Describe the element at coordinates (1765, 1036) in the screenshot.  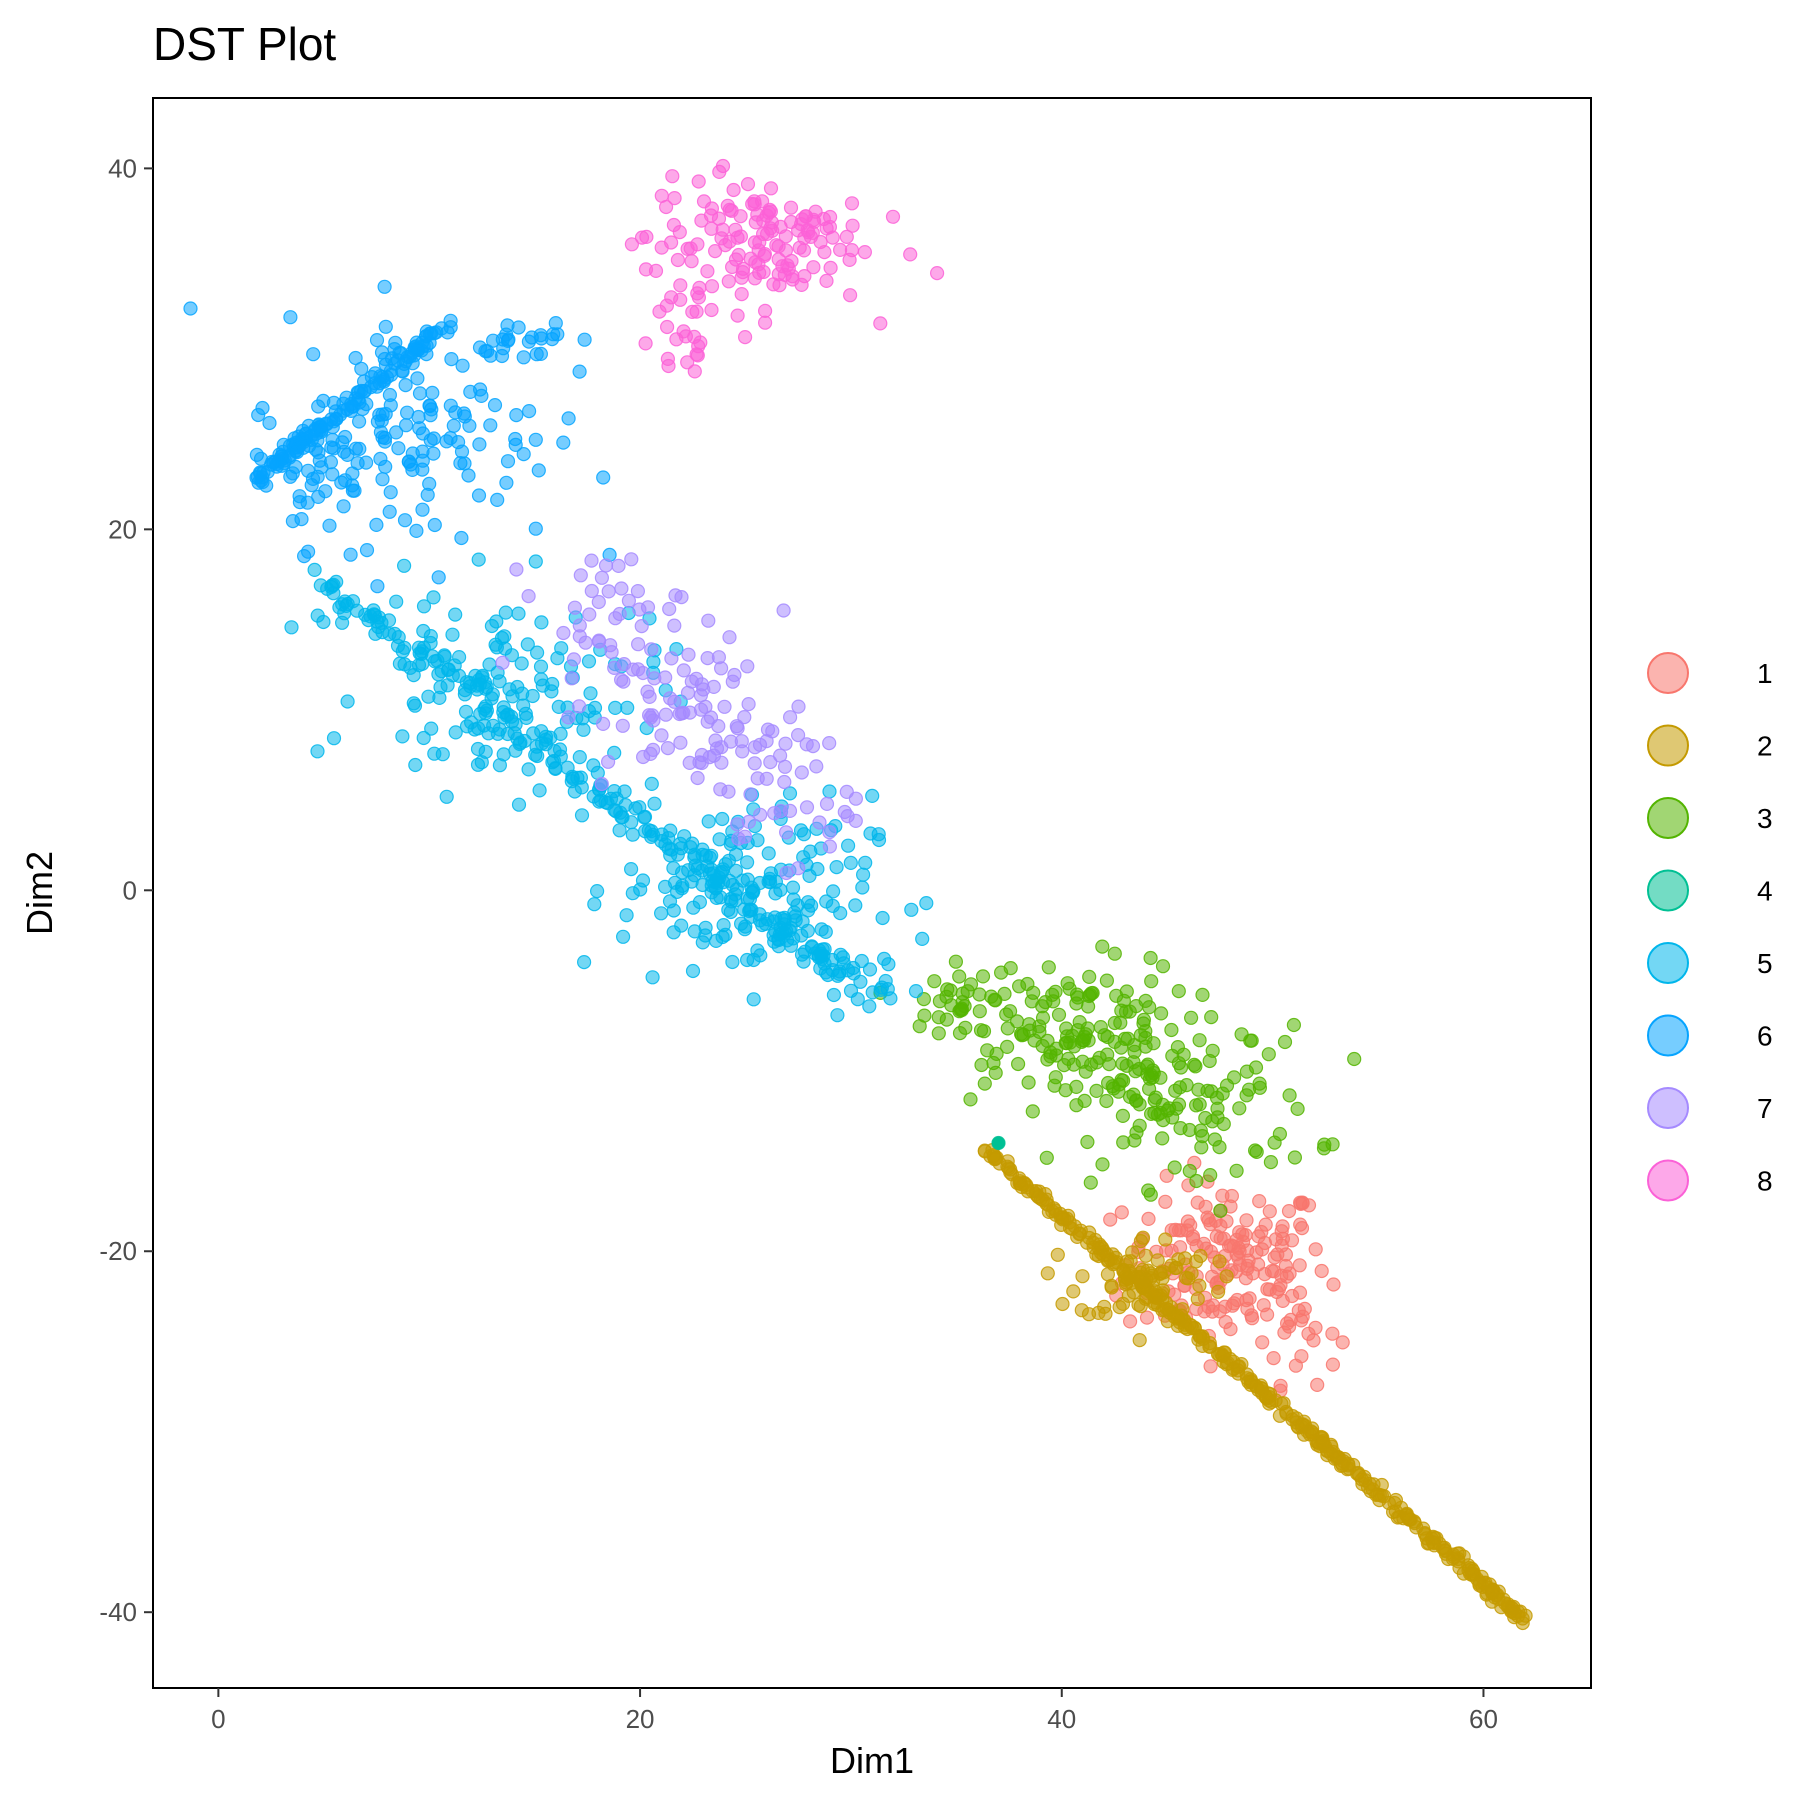
I see `legend-label: 6` at that location.